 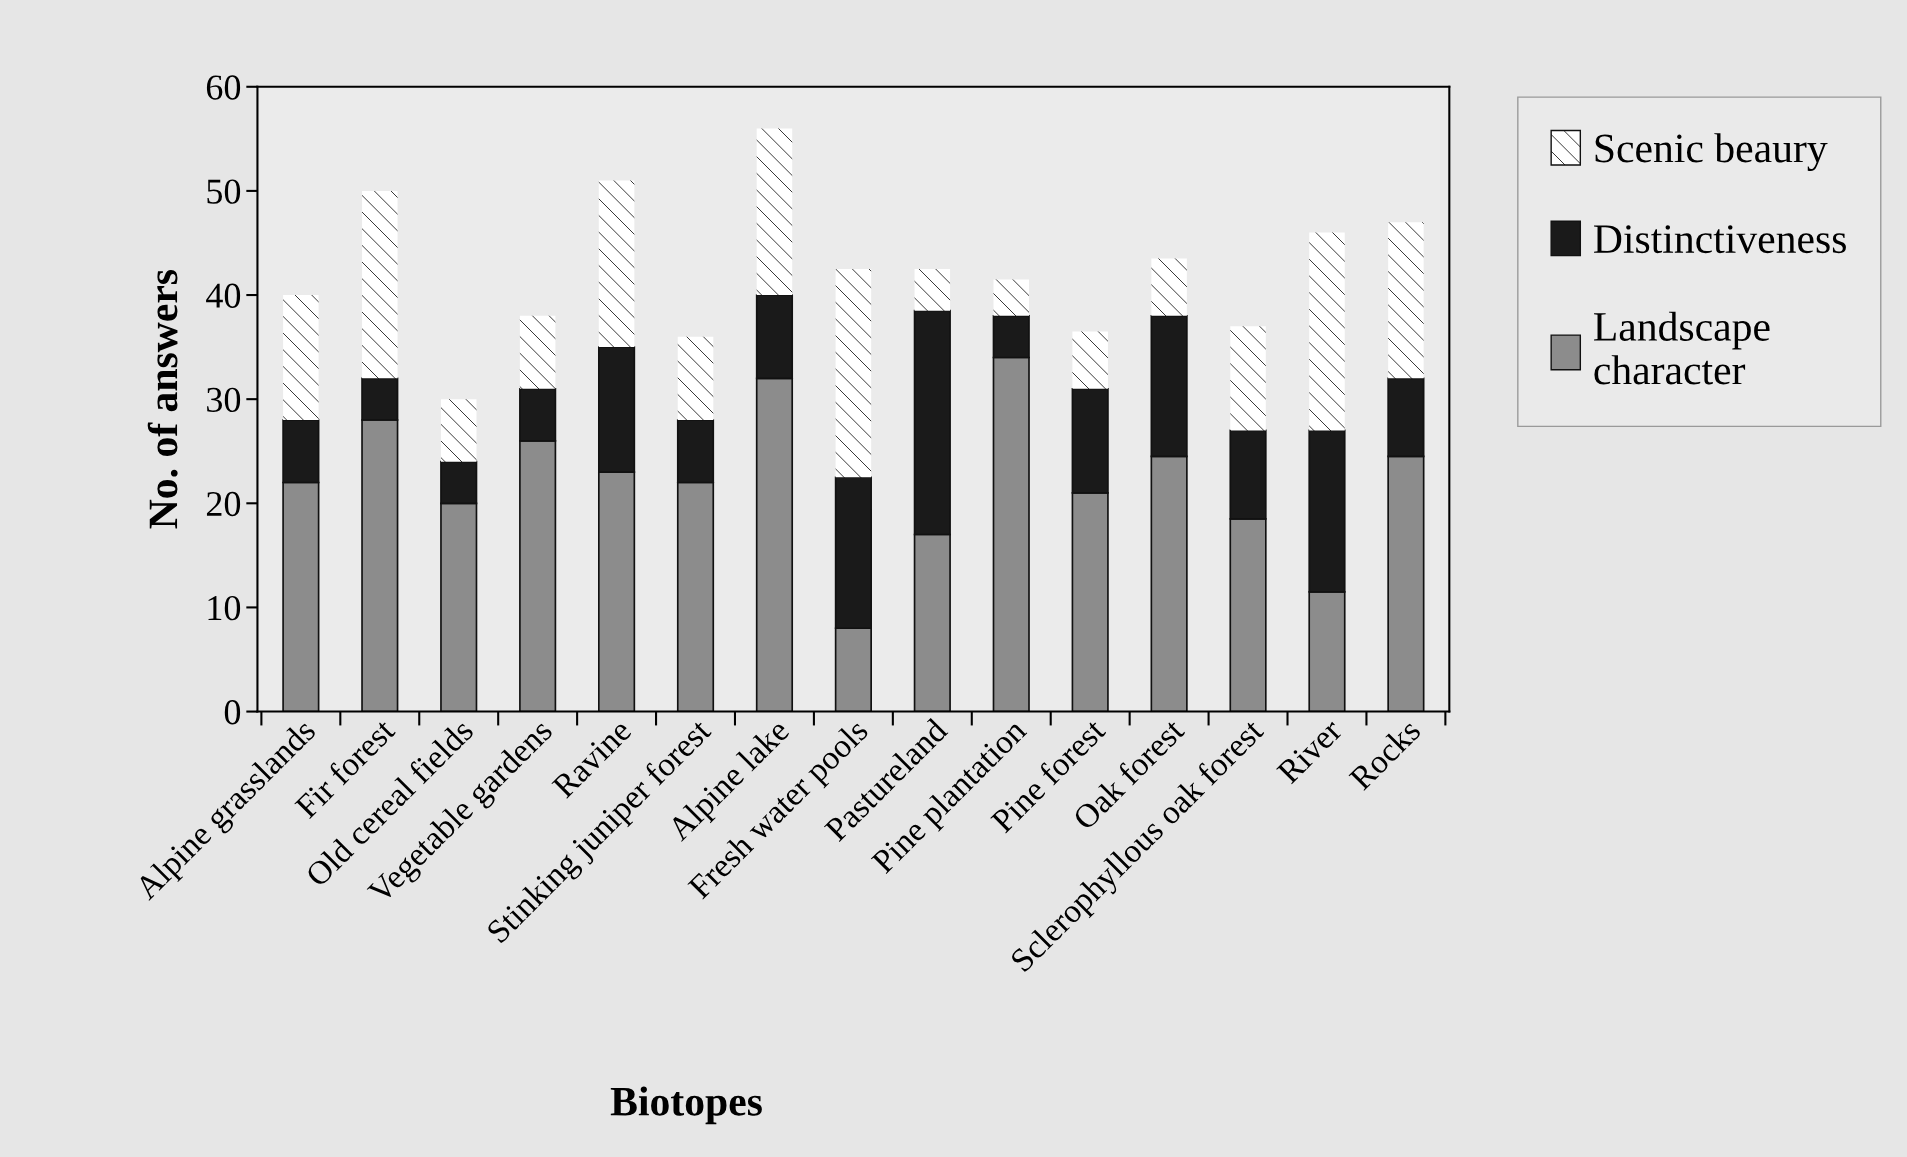 What do you see at coordinates (232, 712) in the screenshot?
I see `y-tick-label: 0` at bounding box center [232, 712].